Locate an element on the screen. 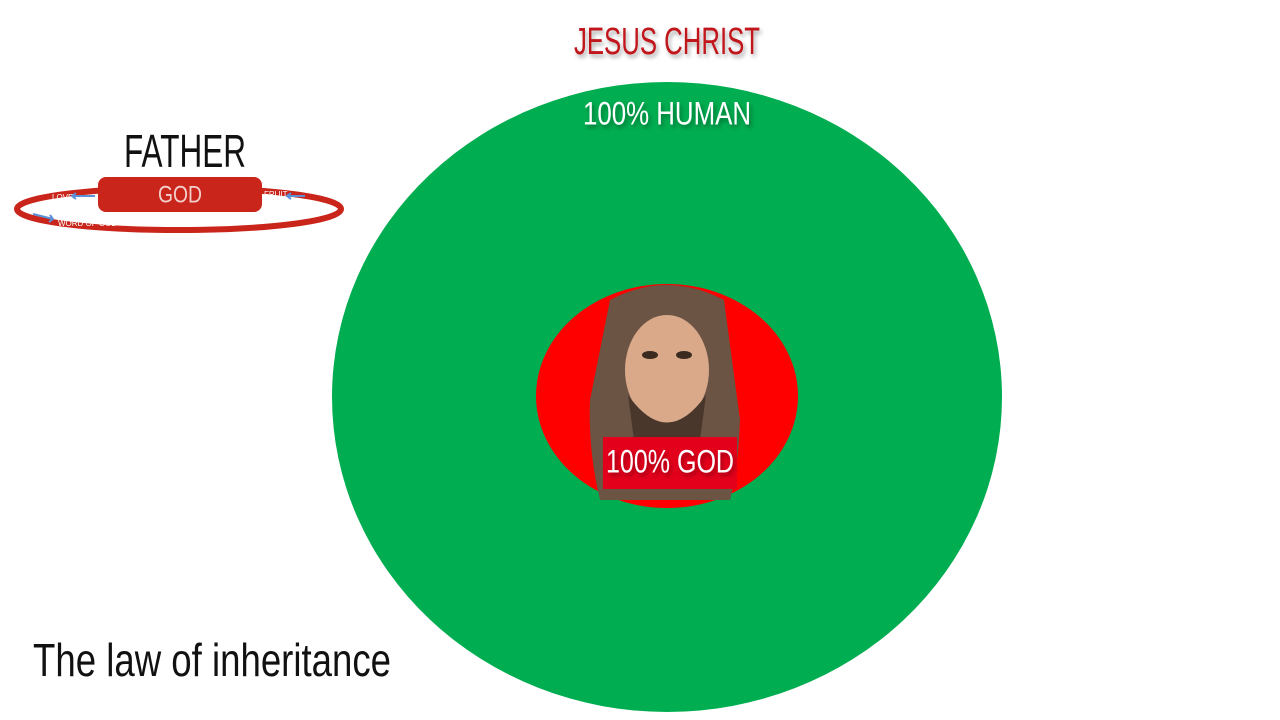  cycle-right: FRUIT is located at coordinates (276, 194).